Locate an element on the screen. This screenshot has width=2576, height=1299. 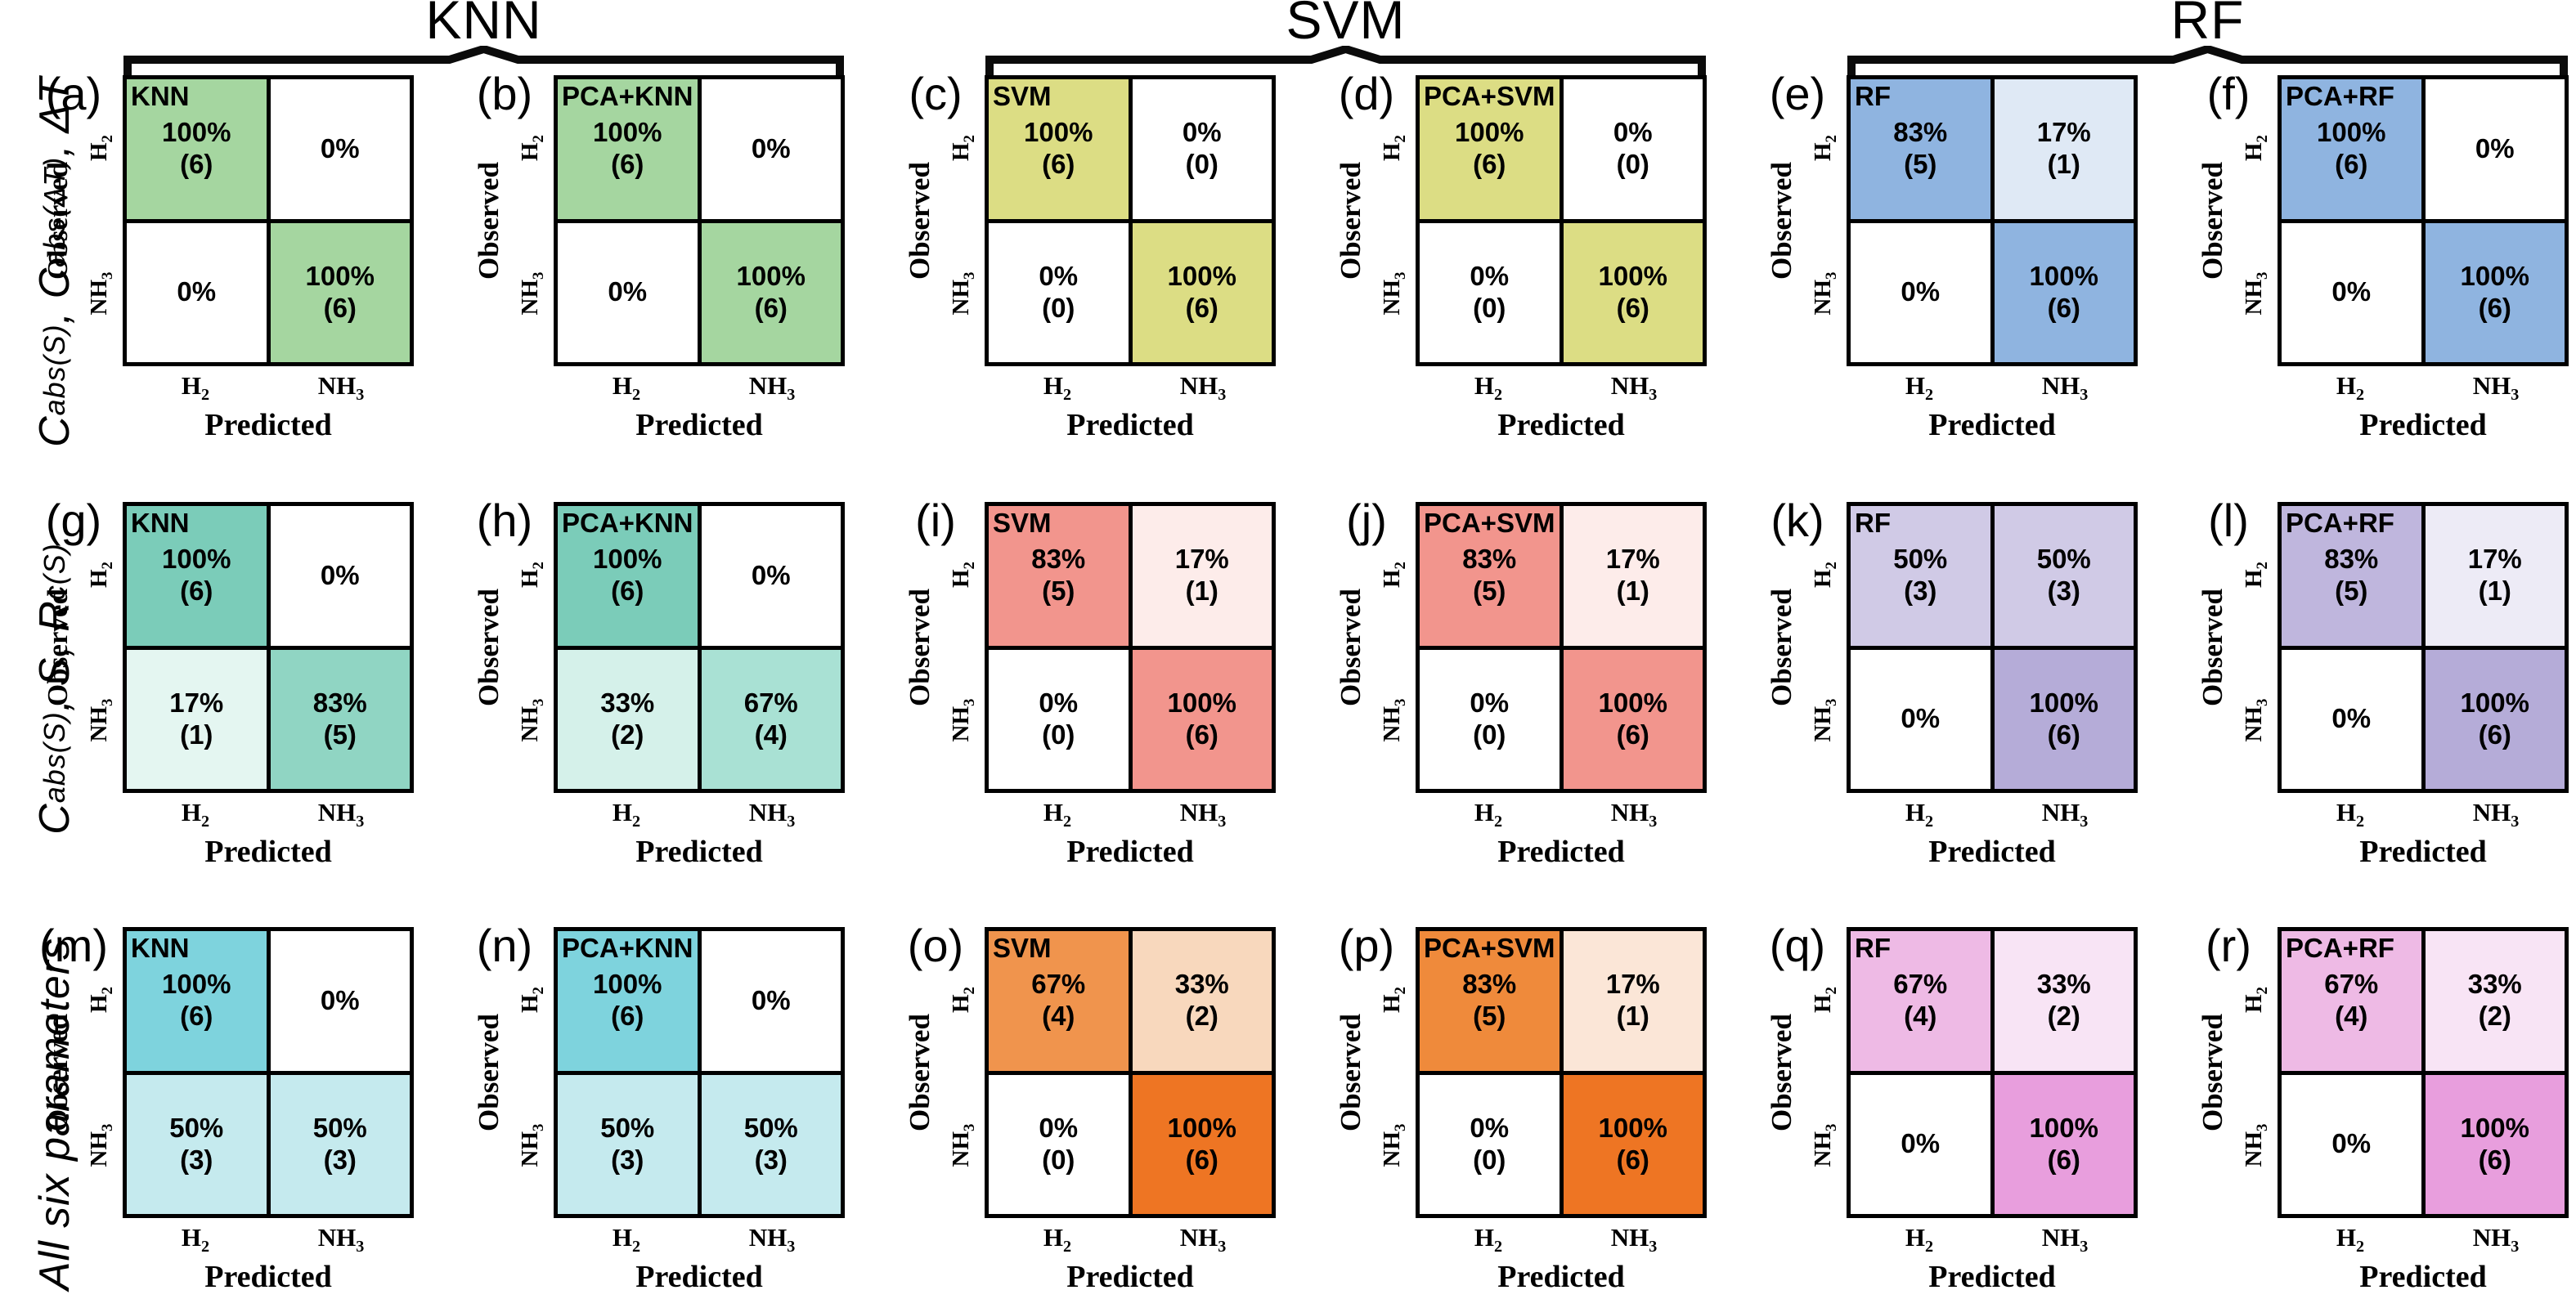
panel-classifier-label: PCA+KNN is located at coordinates (627, 523).